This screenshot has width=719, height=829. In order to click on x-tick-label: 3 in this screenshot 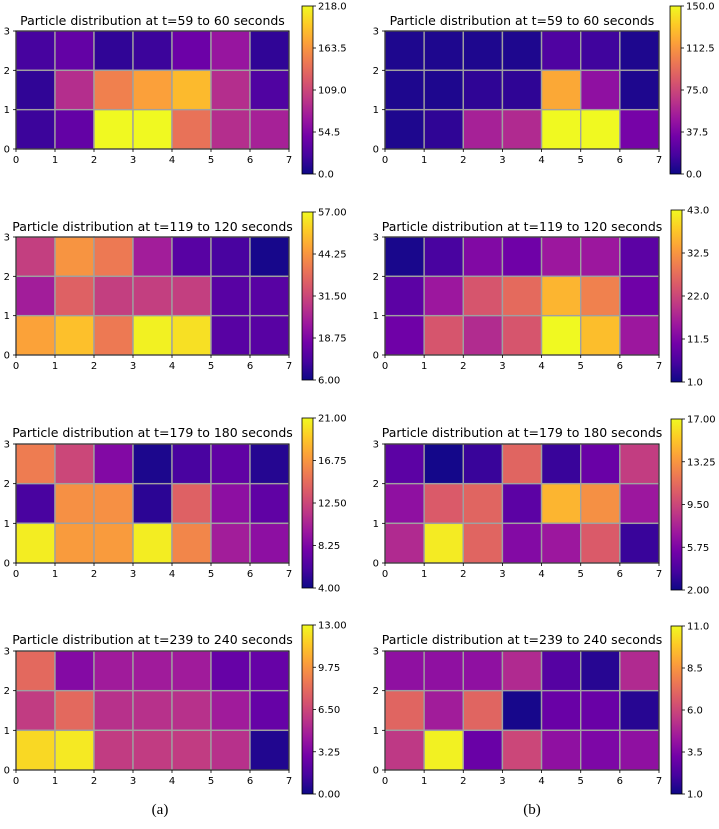, I will do `click(133, 160)`.